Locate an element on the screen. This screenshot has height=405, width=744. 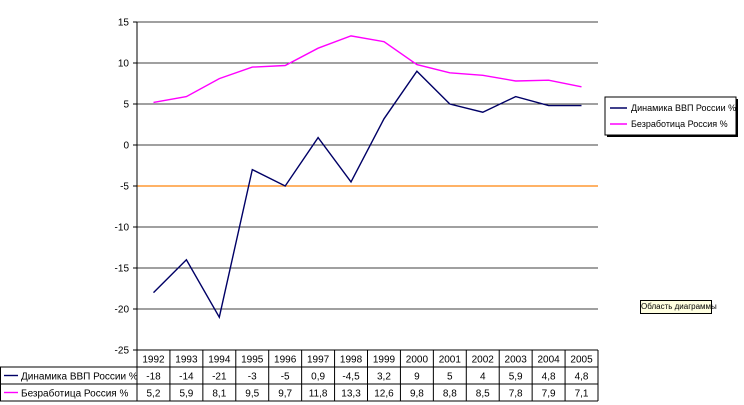
x-tick-label: 1993 is located at coordinates (186, 360).